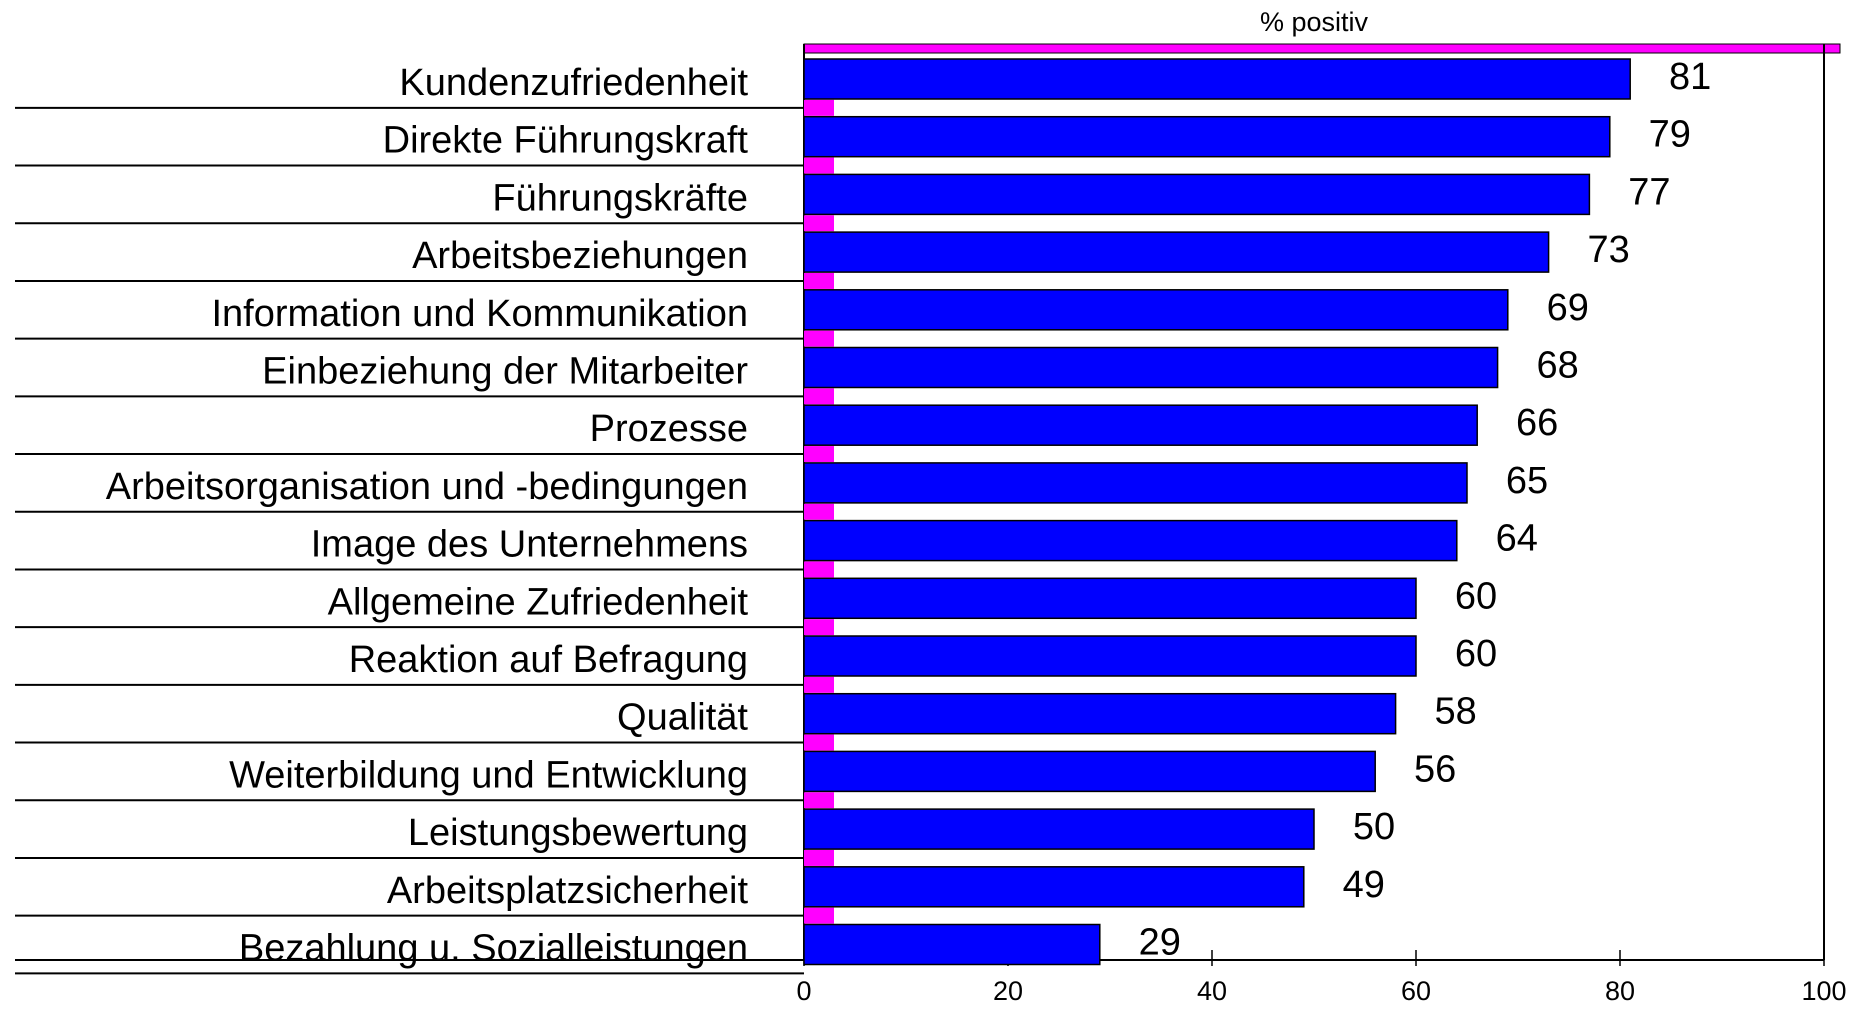 This screenshot has width=1854, height=1016. Describe the element at coordinates (566, 141) in the screenshot. I see `category-label: Direkte Führungskraft` at that location.